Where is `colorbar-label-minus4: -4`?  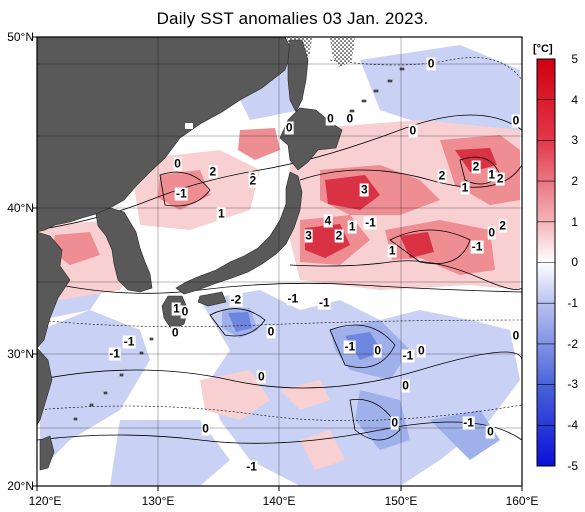
colorbar-label-minus4: -4 is located at coordinates (572, 425).